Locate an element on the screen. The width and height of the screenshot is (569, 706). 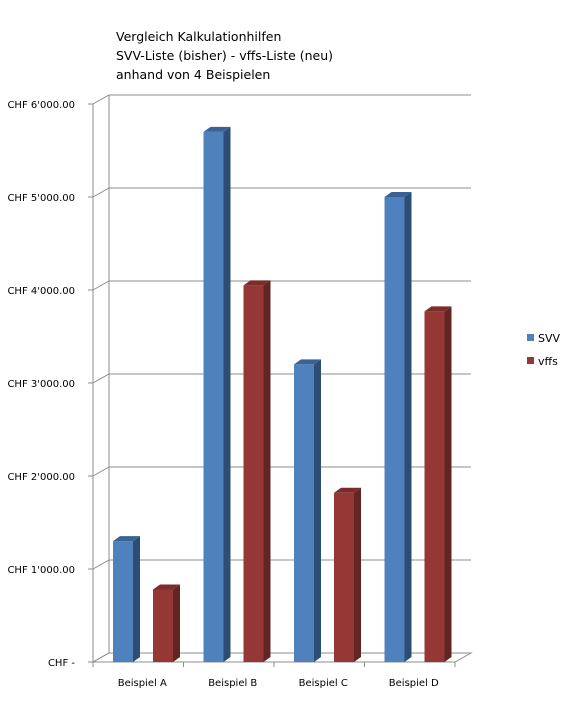
y-tick-label: CHF 5'000.00 is located at coordinates (41, 198).